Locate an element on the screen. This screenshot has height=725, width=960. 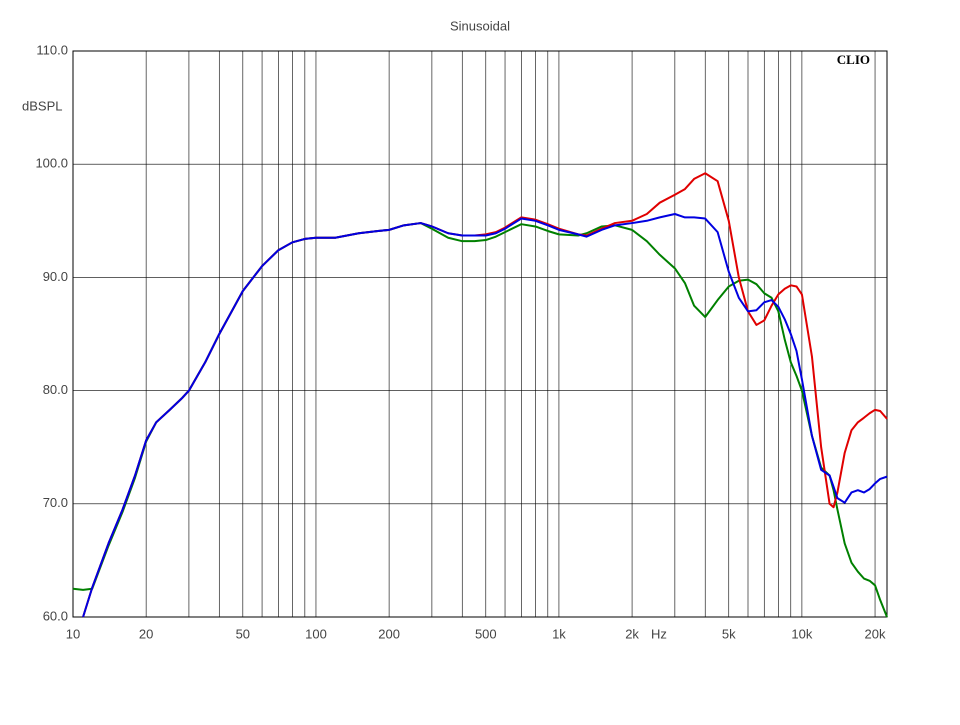
x-tick-label: 100 is located at coordinates (316, 633).